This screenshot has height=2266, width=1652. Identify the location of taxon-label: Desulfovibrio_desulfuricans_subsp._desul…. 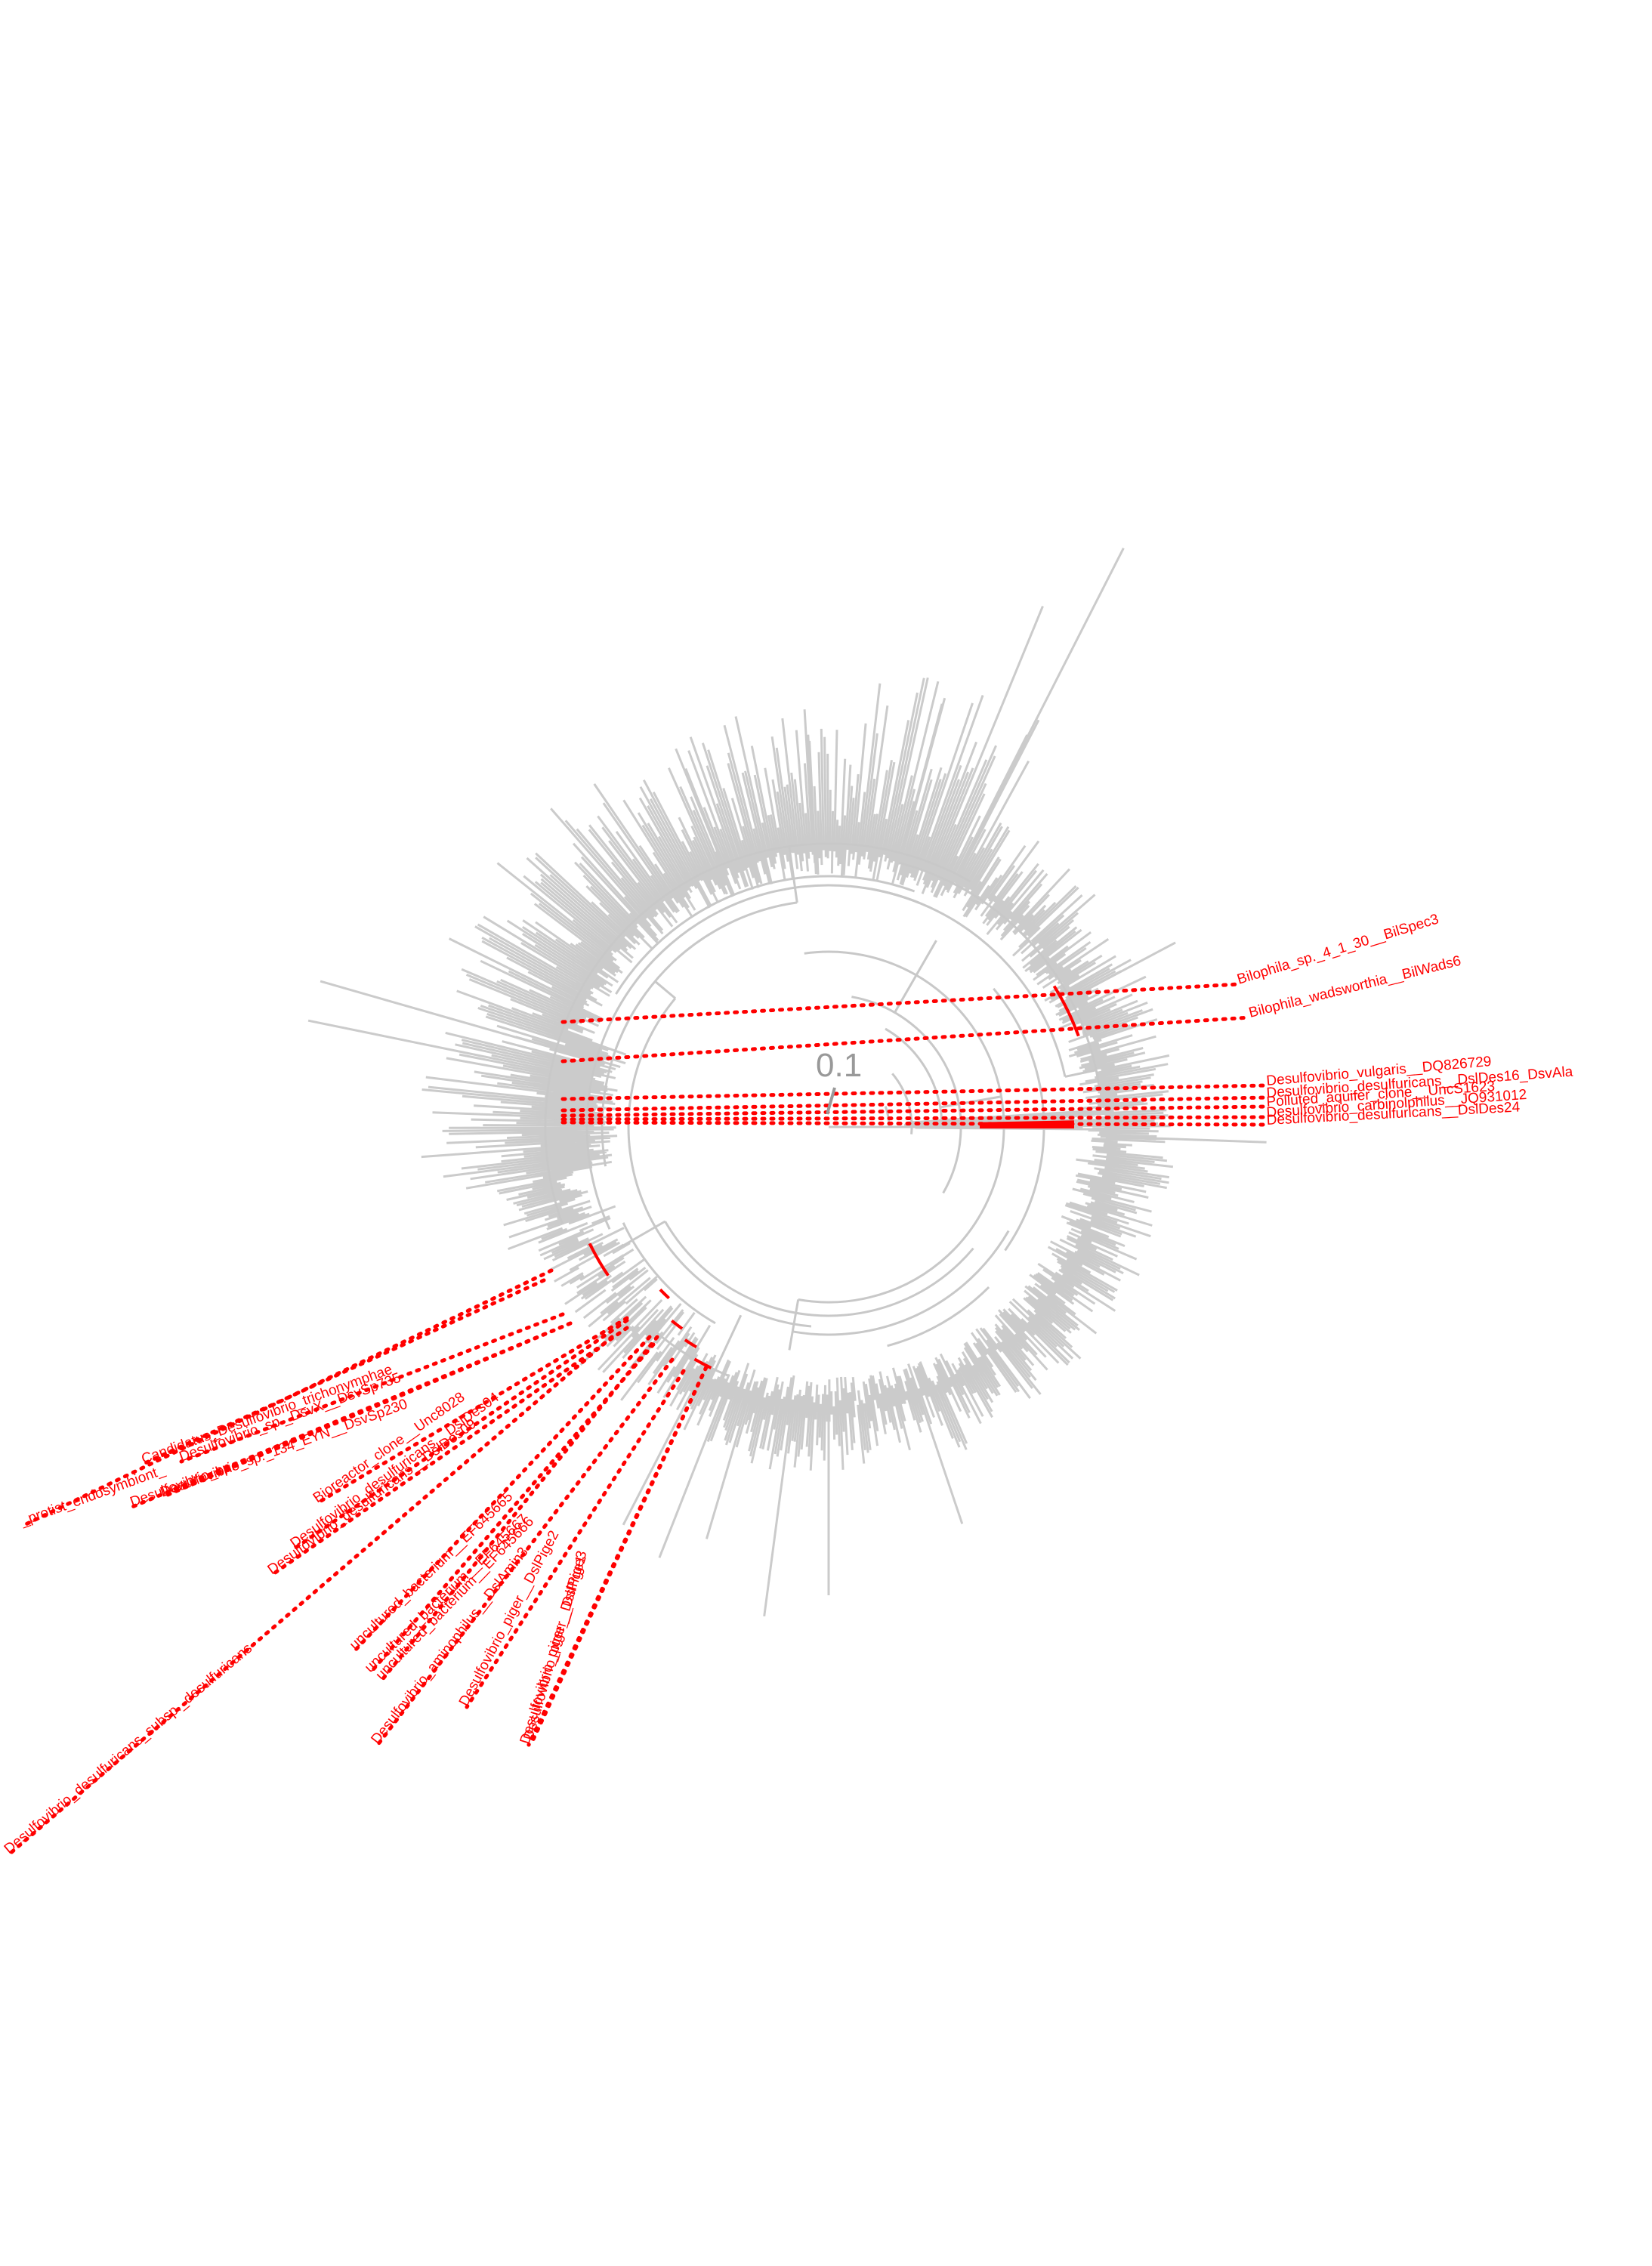
(128, 1749).